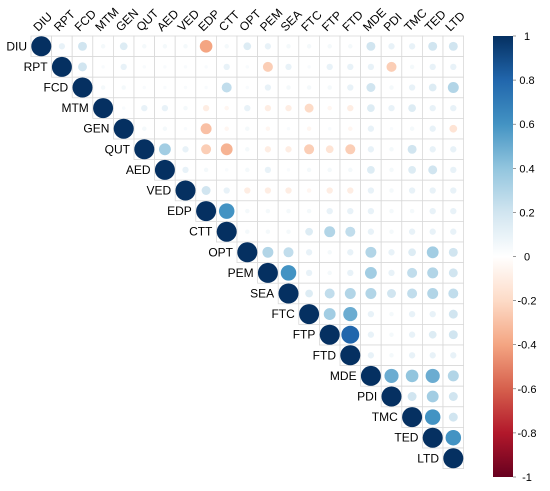  Describe the element at coordinates (503, 256) in the screenshot. I see `colorbar-gradient` at that location.